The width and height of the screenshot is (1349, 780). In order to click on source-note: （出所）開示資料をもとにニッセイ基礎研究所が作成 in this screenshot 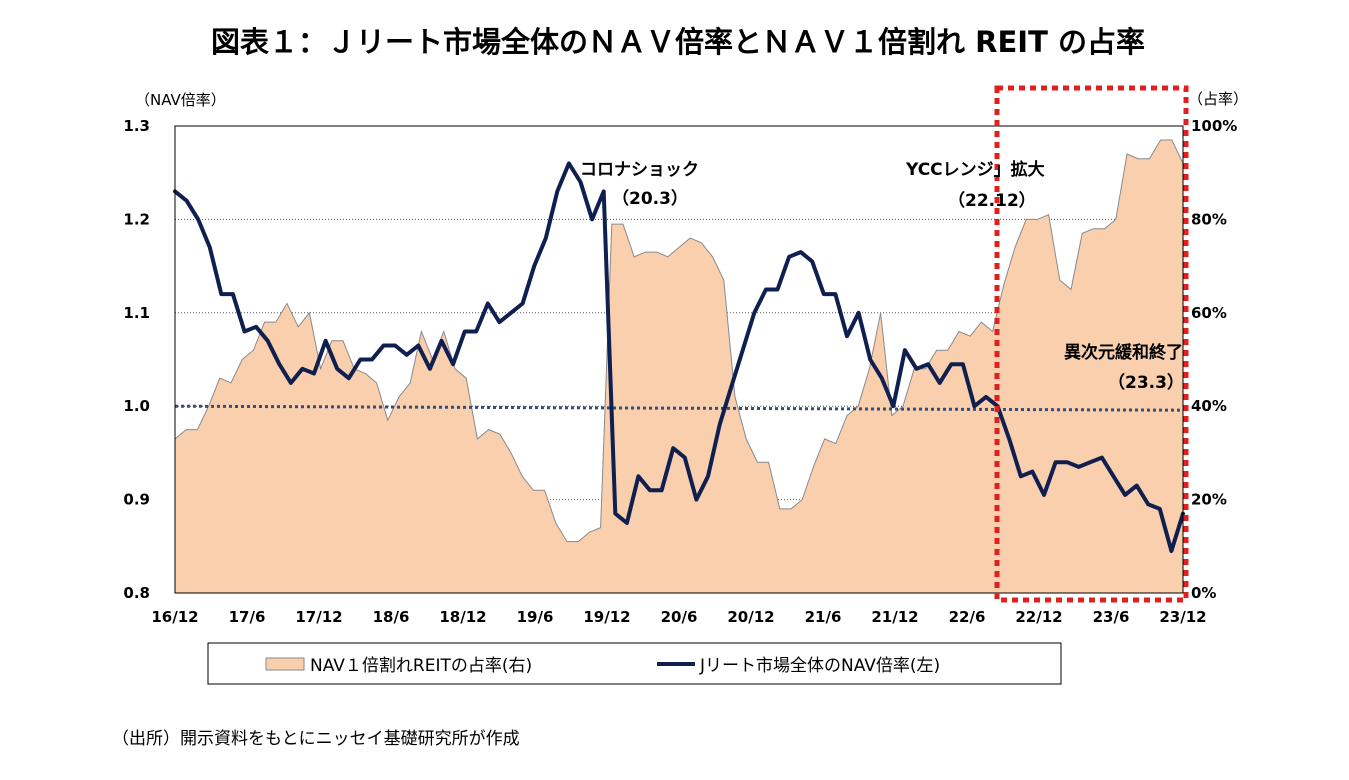, I will do `click(316, 739)`.